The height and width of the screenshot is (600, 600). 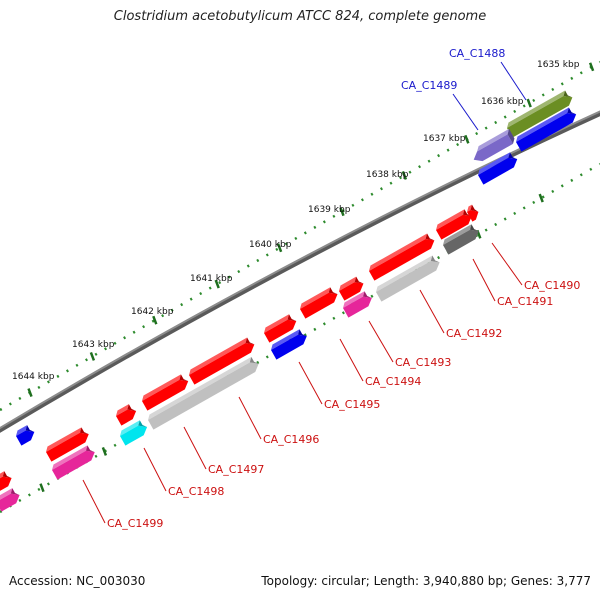 What do you see at coordinates (423, 362) in the screenshot?
I see `gene-label: CA_C1493` at bounding box center [423, 362].